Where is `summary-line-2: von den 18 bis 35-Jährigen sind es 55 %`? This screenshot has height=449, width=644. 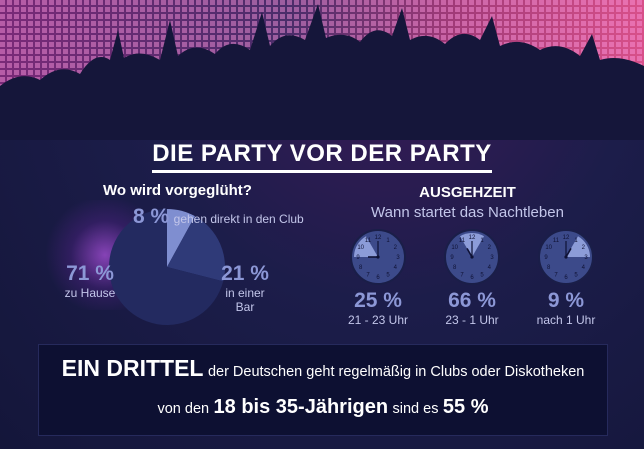
summary-line-2: von den 18 bis 35-Jährigen sind es 55 % is located at coordinates (323, 407).